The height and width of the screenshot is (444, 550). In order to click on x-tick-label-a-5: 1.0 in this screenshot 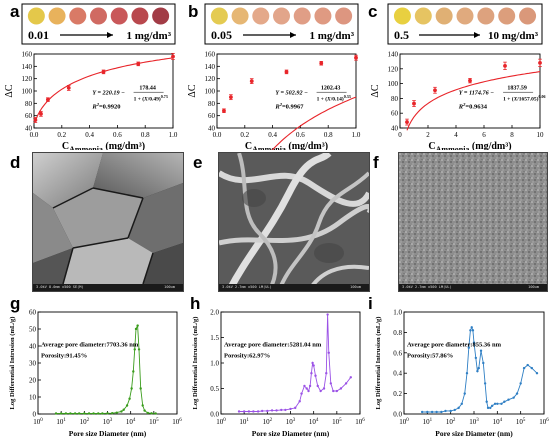, I will do `click(173, 135)`.